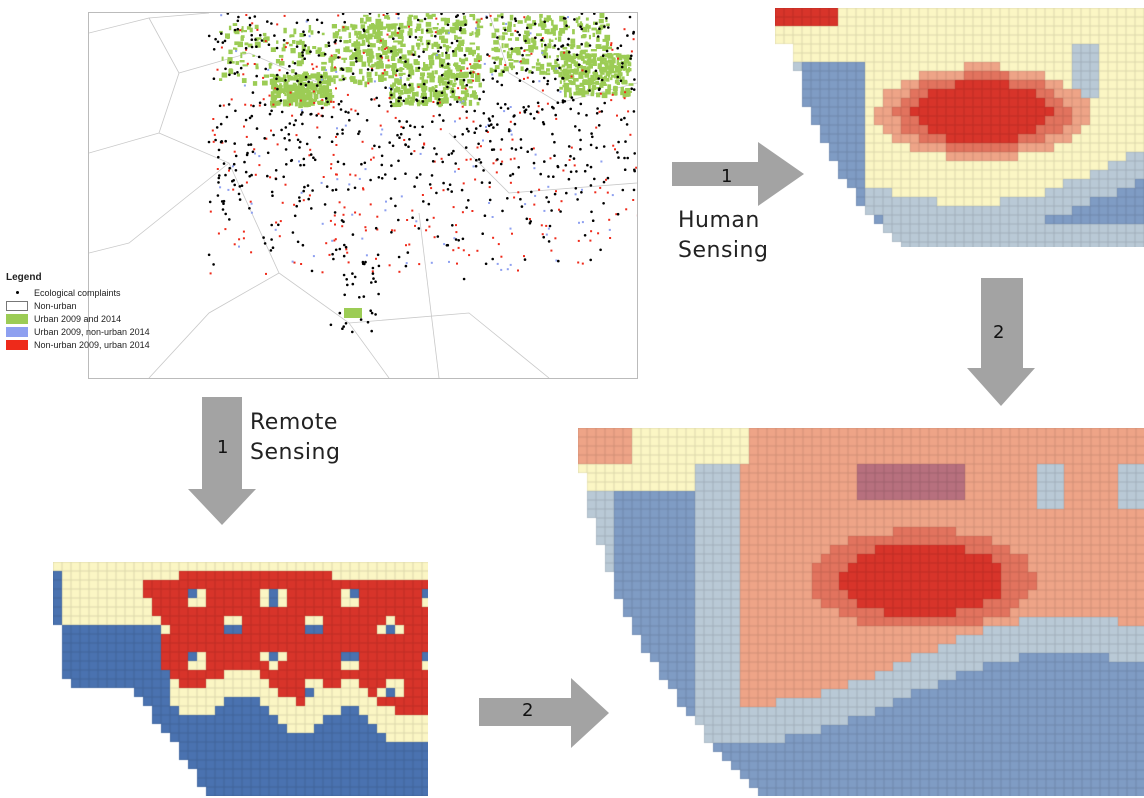  What do you see at coordinates (240, 679) in the screenshot?
I see `remote-sensing-grid` at bounding box center [240, 679].